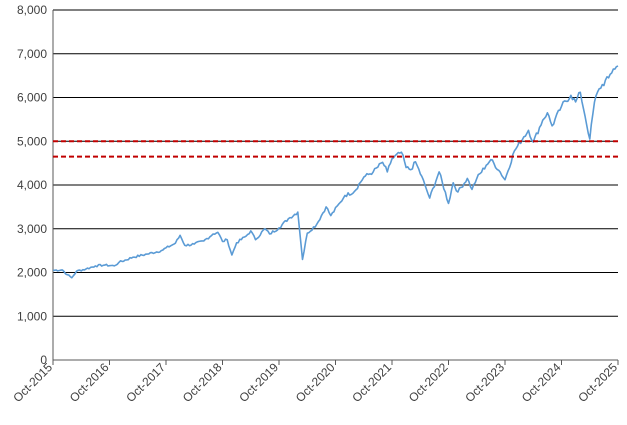 This screenshot has height=425, width=627. What do you see at coordinates (484, 382) in the screenshot?
I see `x-tick-label: Oct-2023` at bounding box center [484, 382].